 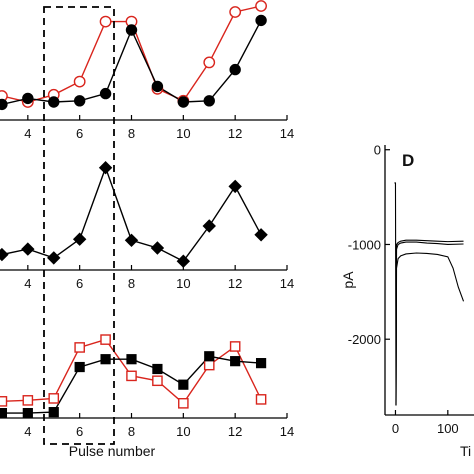 I want to click on x-axis-title: Pulse number, so click(x=112, y=451).